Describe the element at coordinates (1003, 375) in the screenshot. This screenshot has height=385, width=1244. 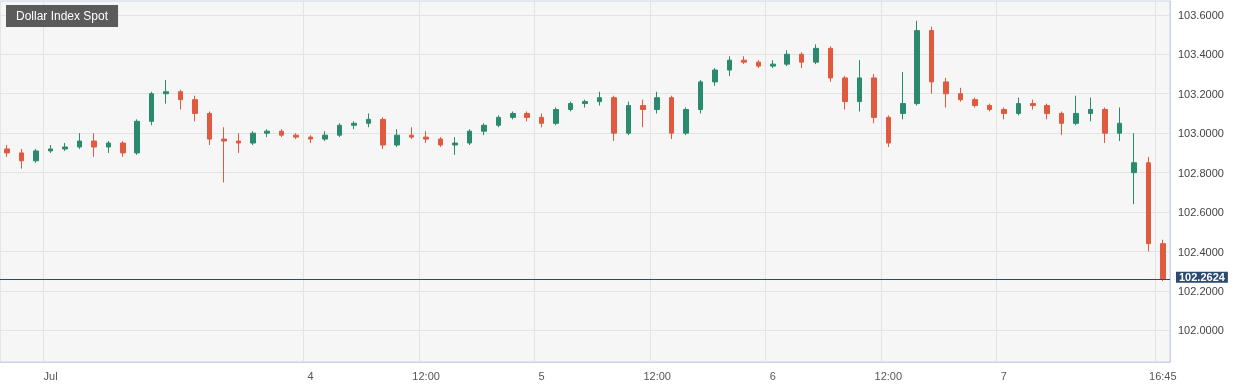
I see `x-tick-label: 7` at that location.